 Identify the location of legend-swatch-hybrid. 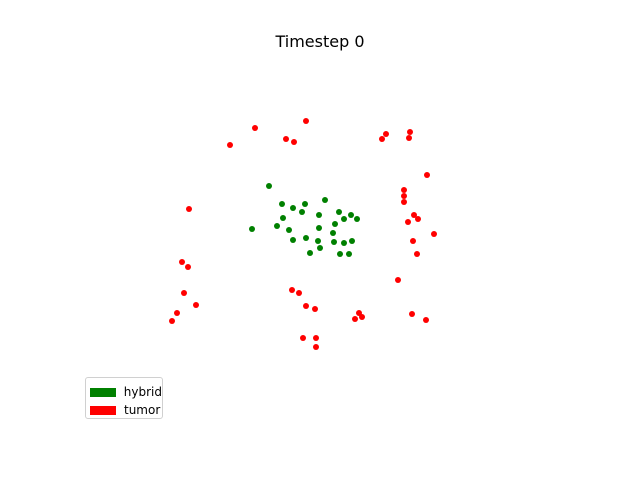
(103, 392).